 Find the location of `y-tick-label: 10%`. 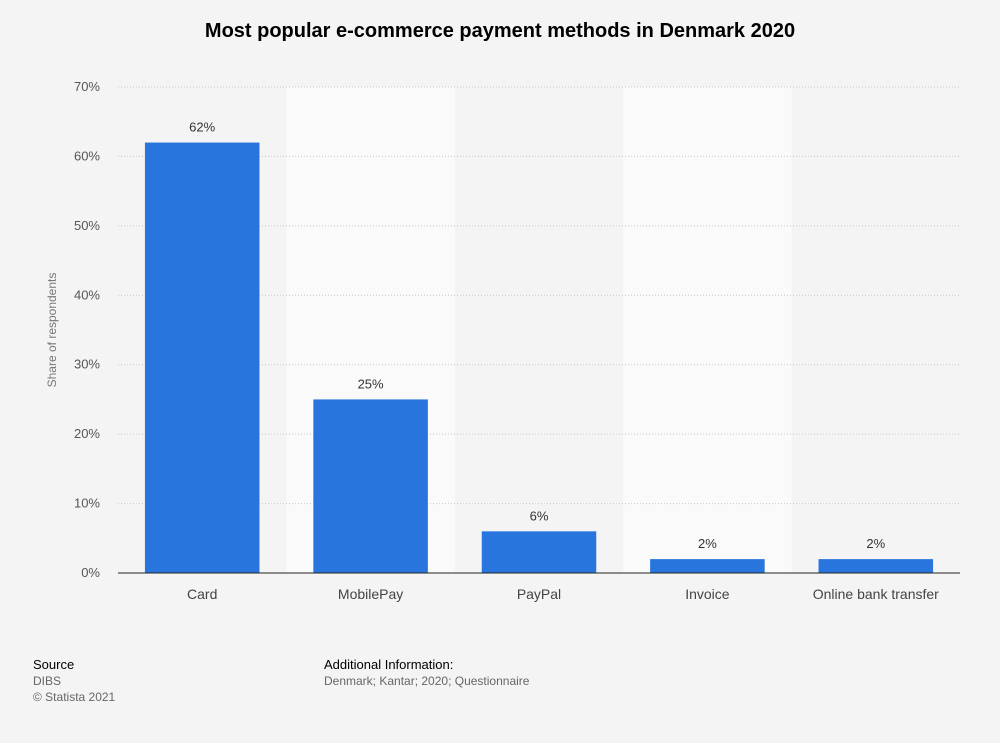

y-tick-label: 10% is located at coordinates (87, 503).